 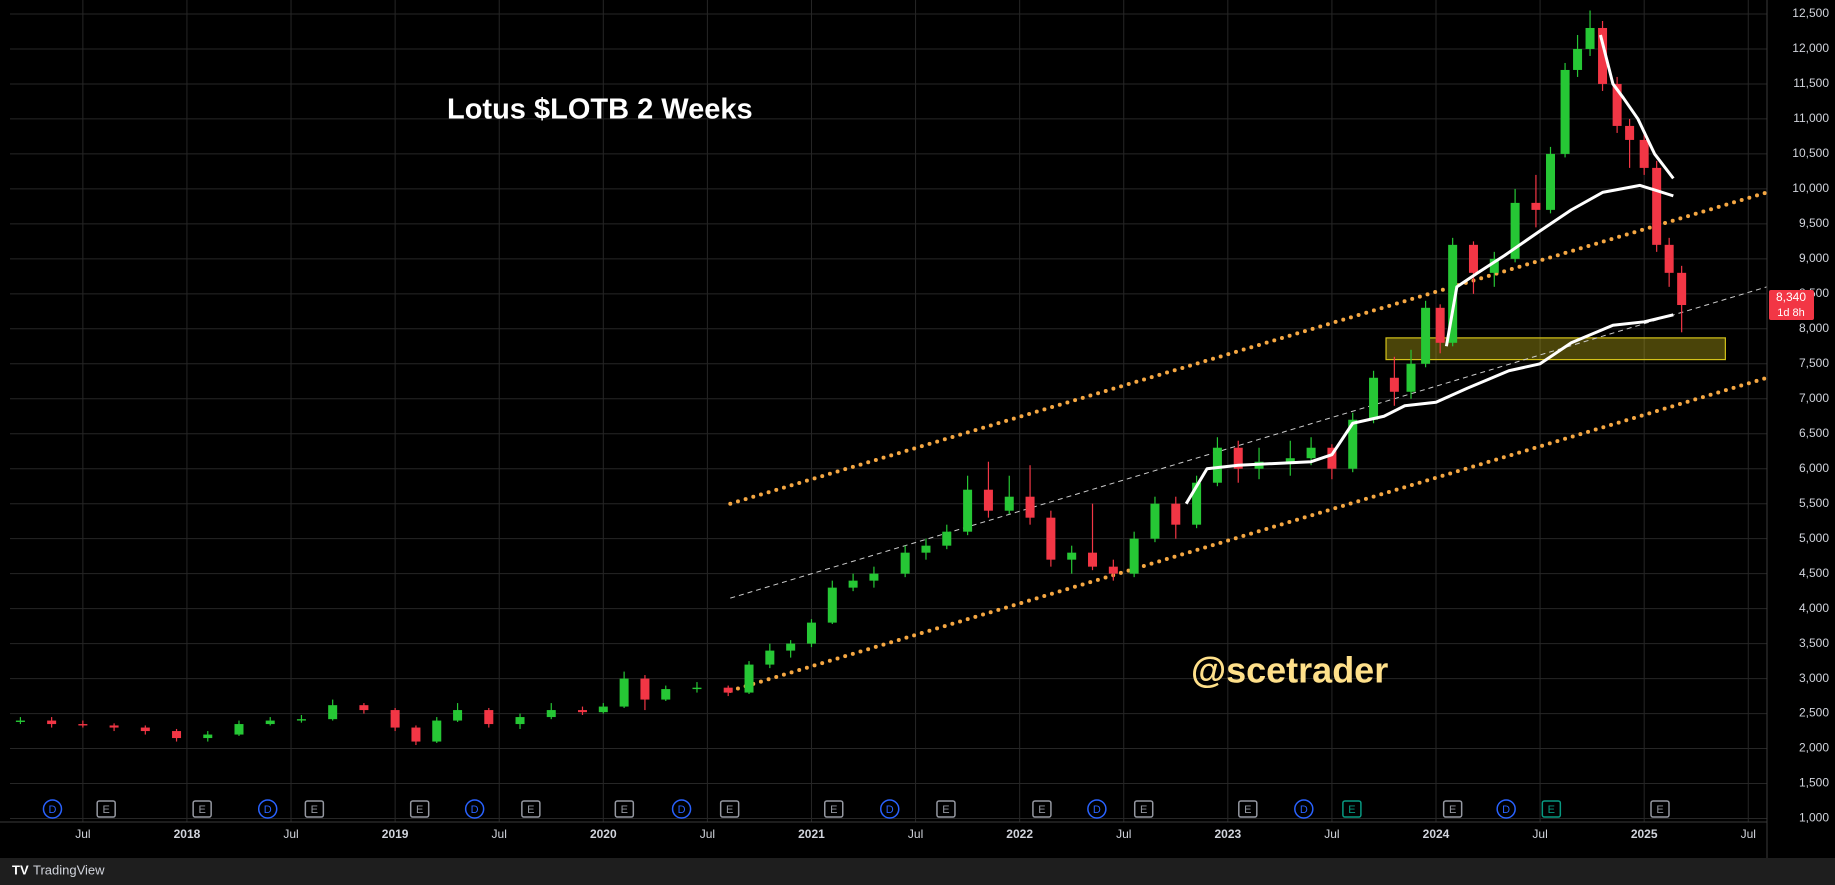 What do you see at coordinates (20, 869) in the screenshot?
I see `logo-mark: TV` at bounding box center [20, 869].